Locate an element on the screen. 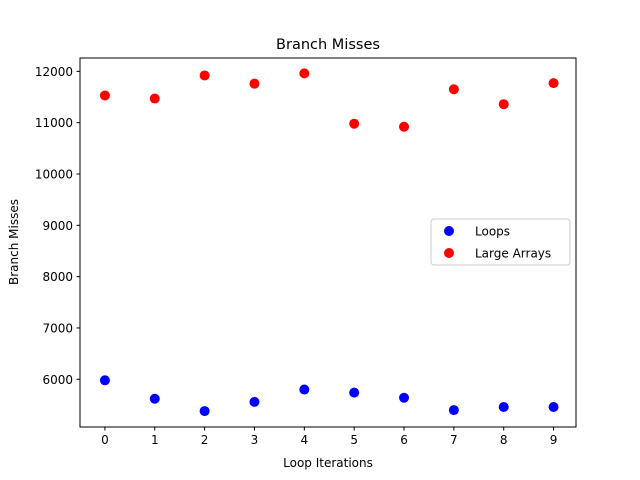 The height and width of the screenshot is (480, 640). y-tick-label: 7000 is located at coordinates (57, 328).